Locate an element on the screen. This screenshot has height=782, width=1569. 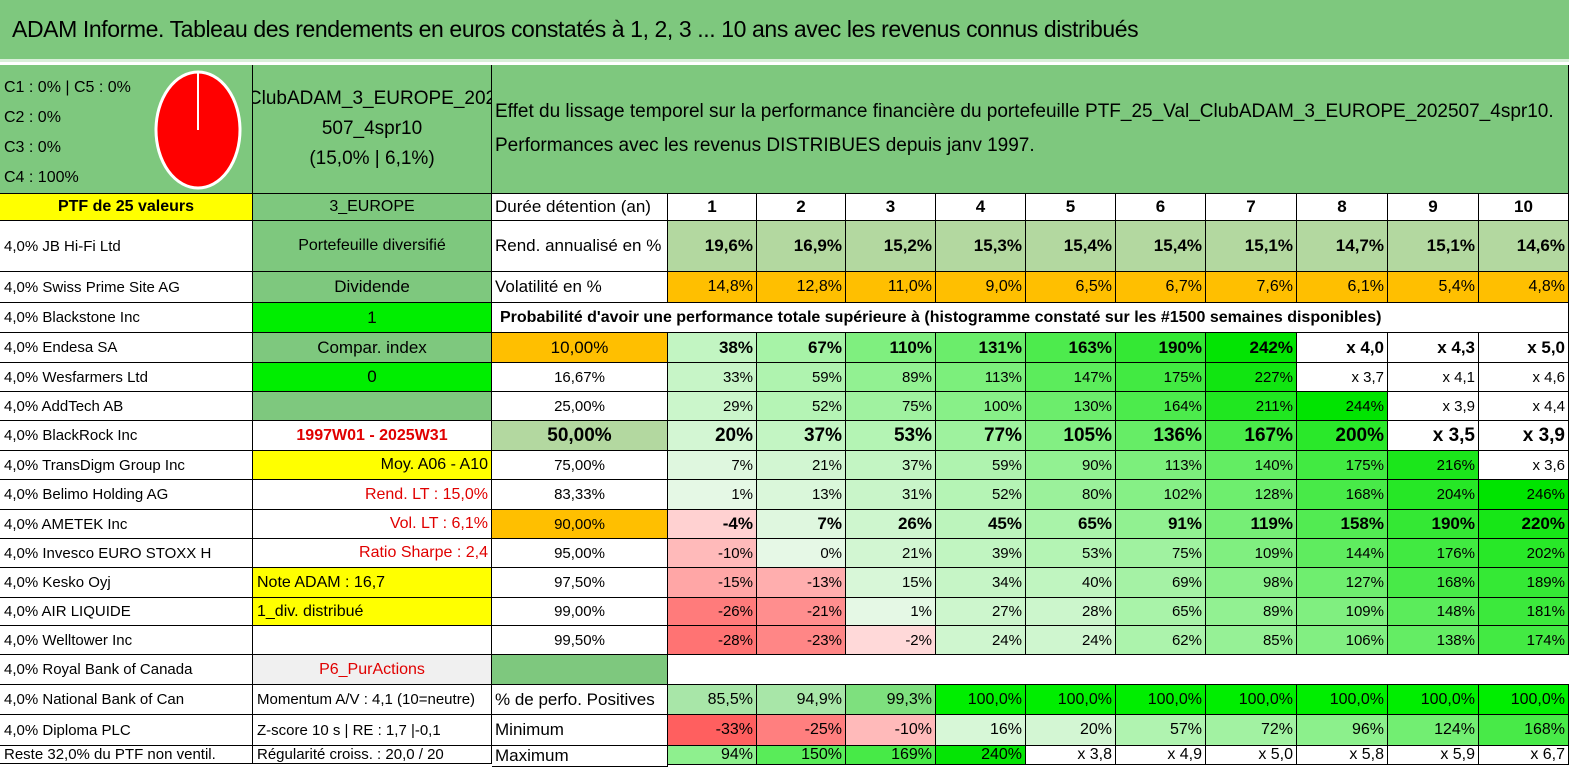
prob-value: 75% is located at coordinates (891, 406).